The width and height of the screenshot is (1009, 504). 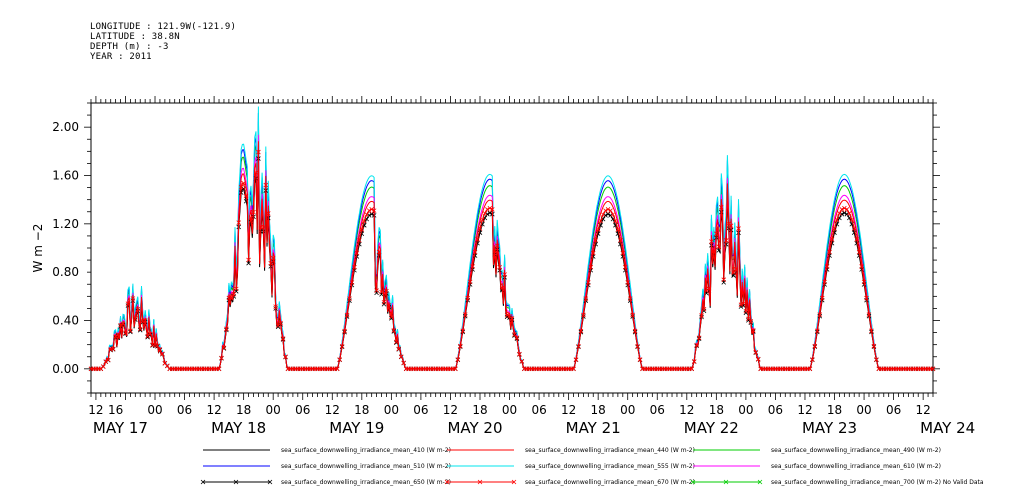 What do you see at coordinates (135, 37) in the screenshot?
I see `latitude-label: LATITUDE : 38.8N` at bounding box center [135, 37].